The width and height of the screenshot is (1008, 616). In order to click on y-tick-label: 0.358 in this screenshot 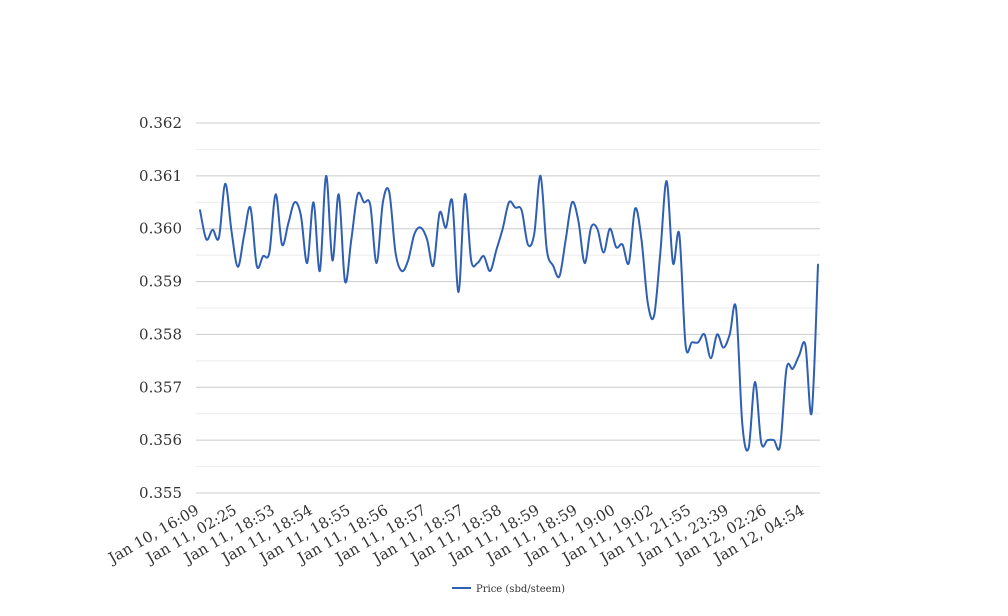, I will do `click(160, 334)`.